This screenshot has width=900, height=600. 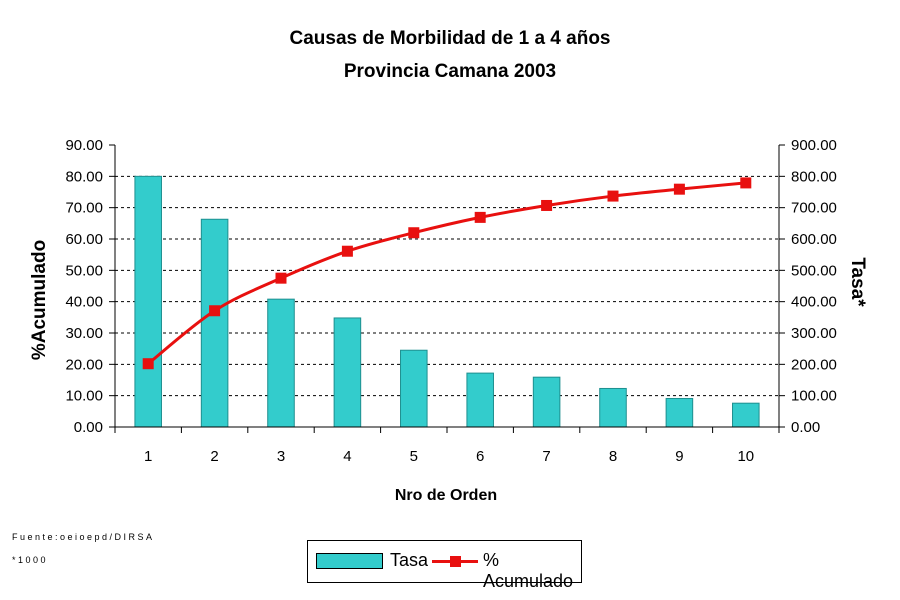 I want to click on legend-swatch-tasa, so click(x=349, y=561).